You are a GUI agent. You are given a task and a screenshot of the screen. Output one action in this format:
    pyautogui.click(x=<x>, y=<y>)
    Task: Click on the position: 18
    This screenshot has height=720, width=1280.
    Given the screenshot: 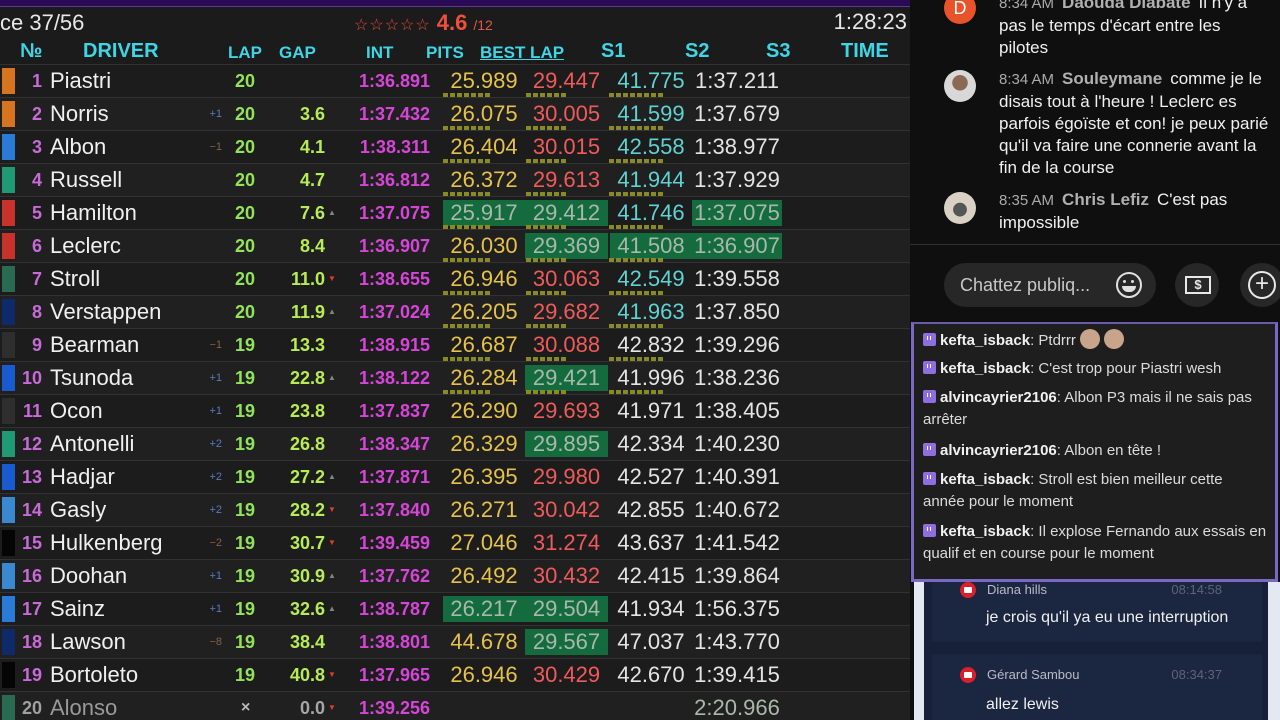 What is the action you would take?
    pyautogui.click(x=31, y=642)
    